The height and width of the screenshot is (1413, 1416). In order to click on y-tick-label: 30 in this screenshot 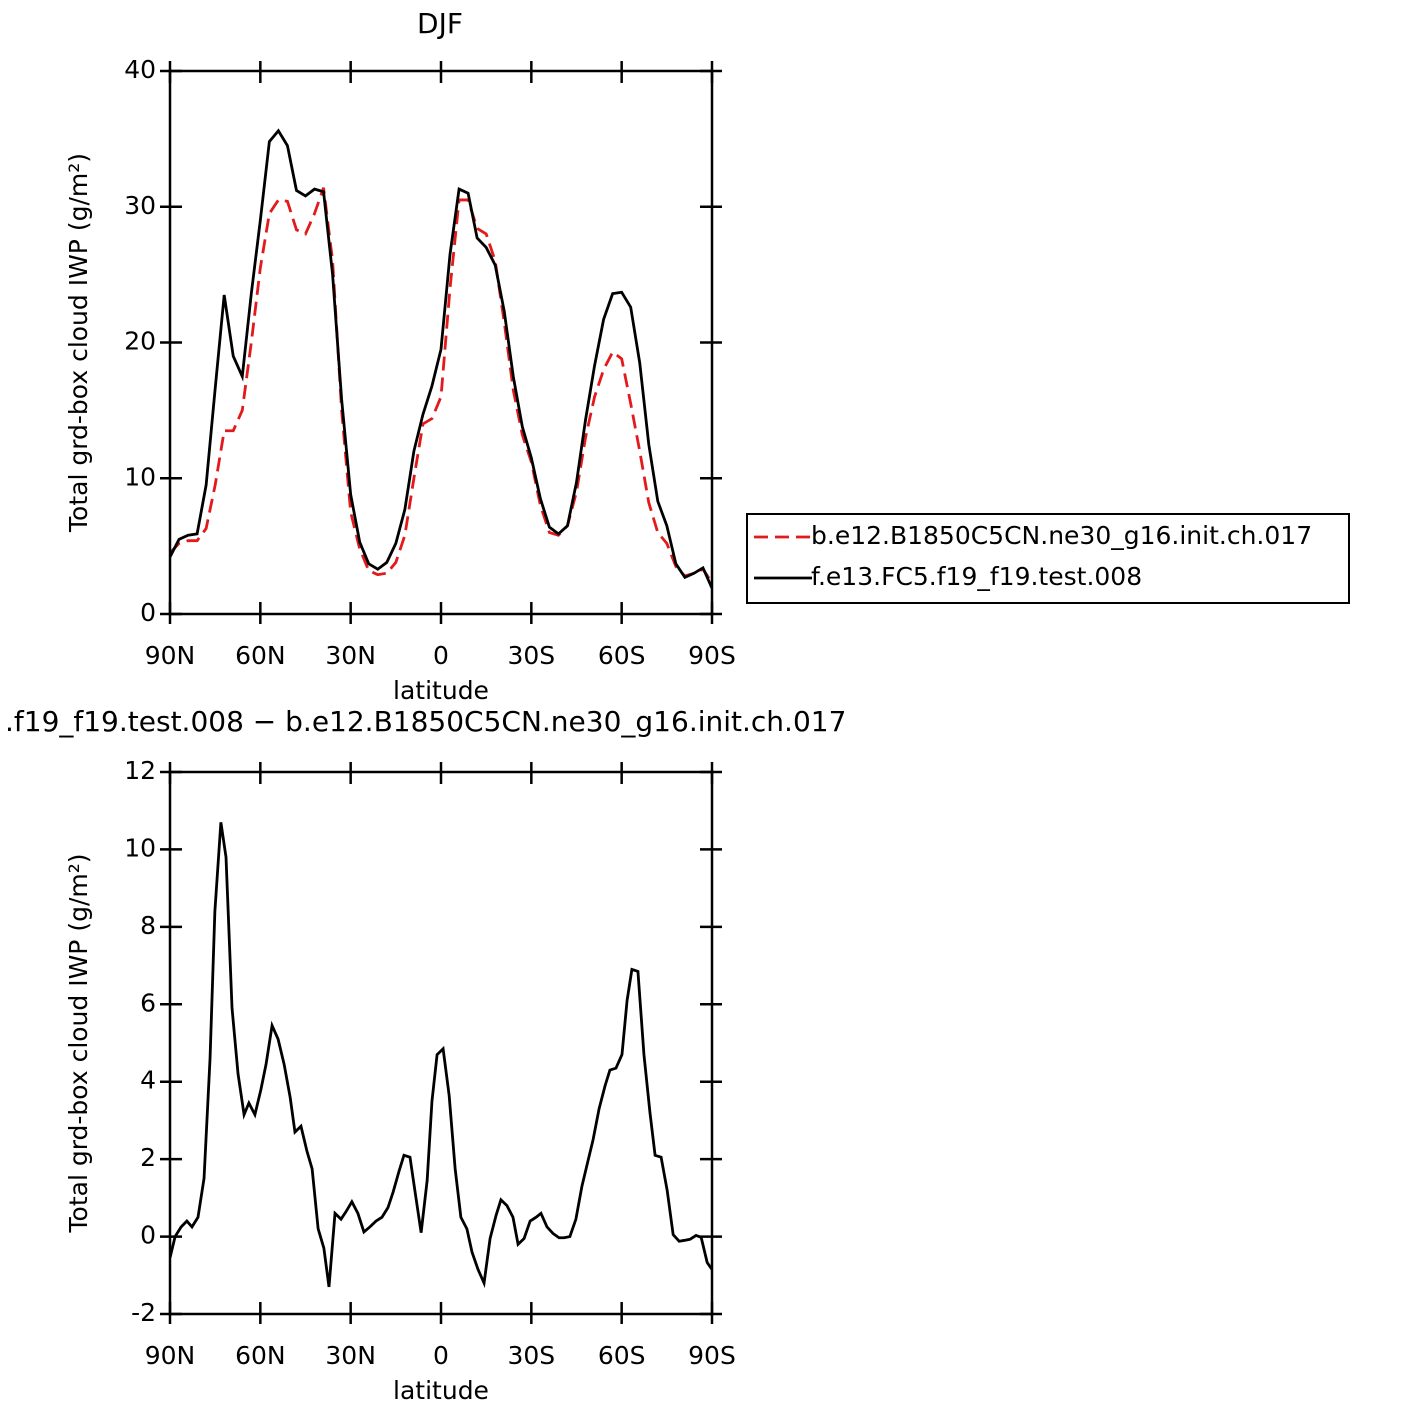, I will do `click(140, 205)`.